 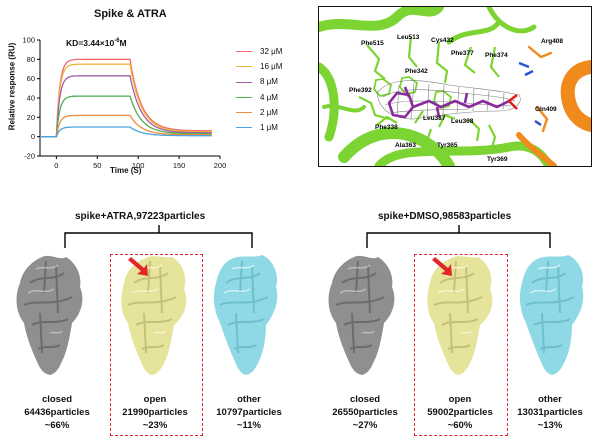 I want to click on residue-label: Phe374, so click(x=496, y=55).